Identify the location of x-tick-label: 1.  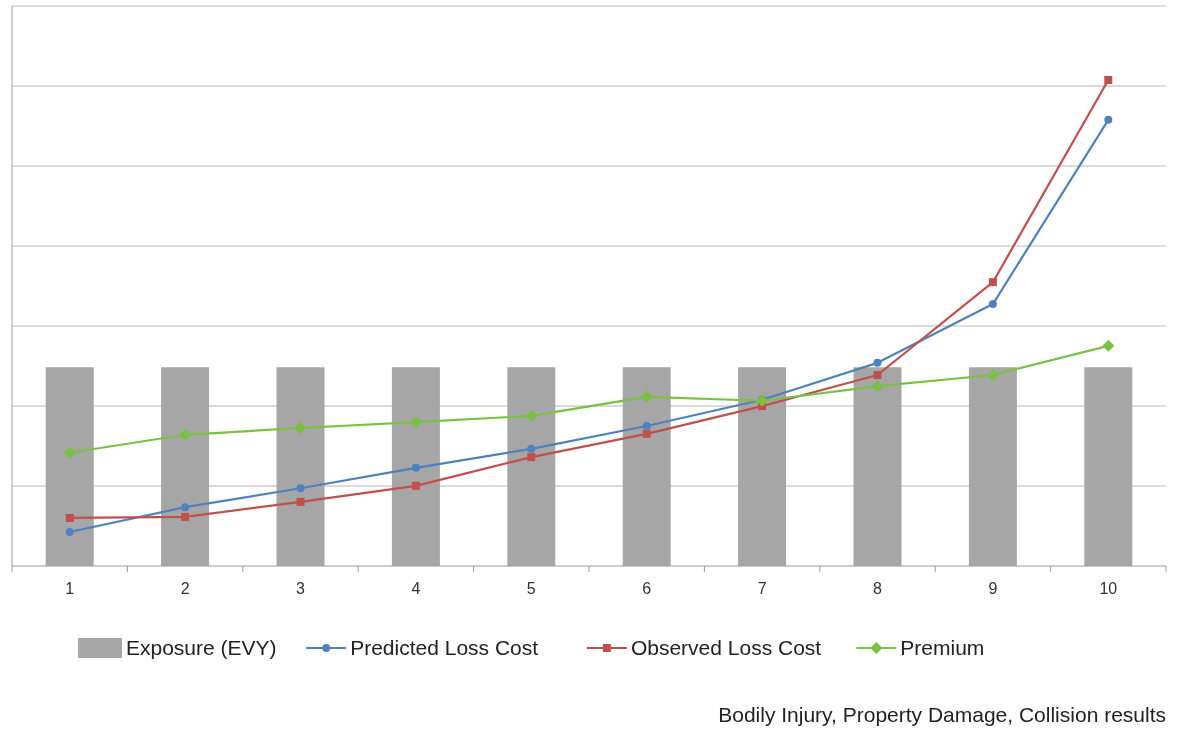
(70, 588).